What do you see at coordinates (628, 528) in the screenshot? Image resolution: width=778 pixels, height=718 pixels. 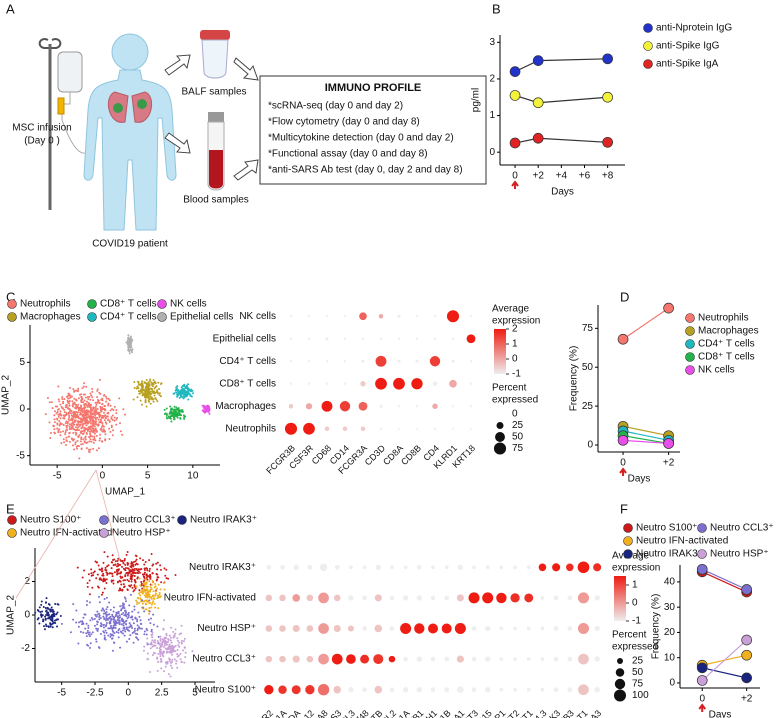 I see `legend-swatch` at bounding box center [628, 528].